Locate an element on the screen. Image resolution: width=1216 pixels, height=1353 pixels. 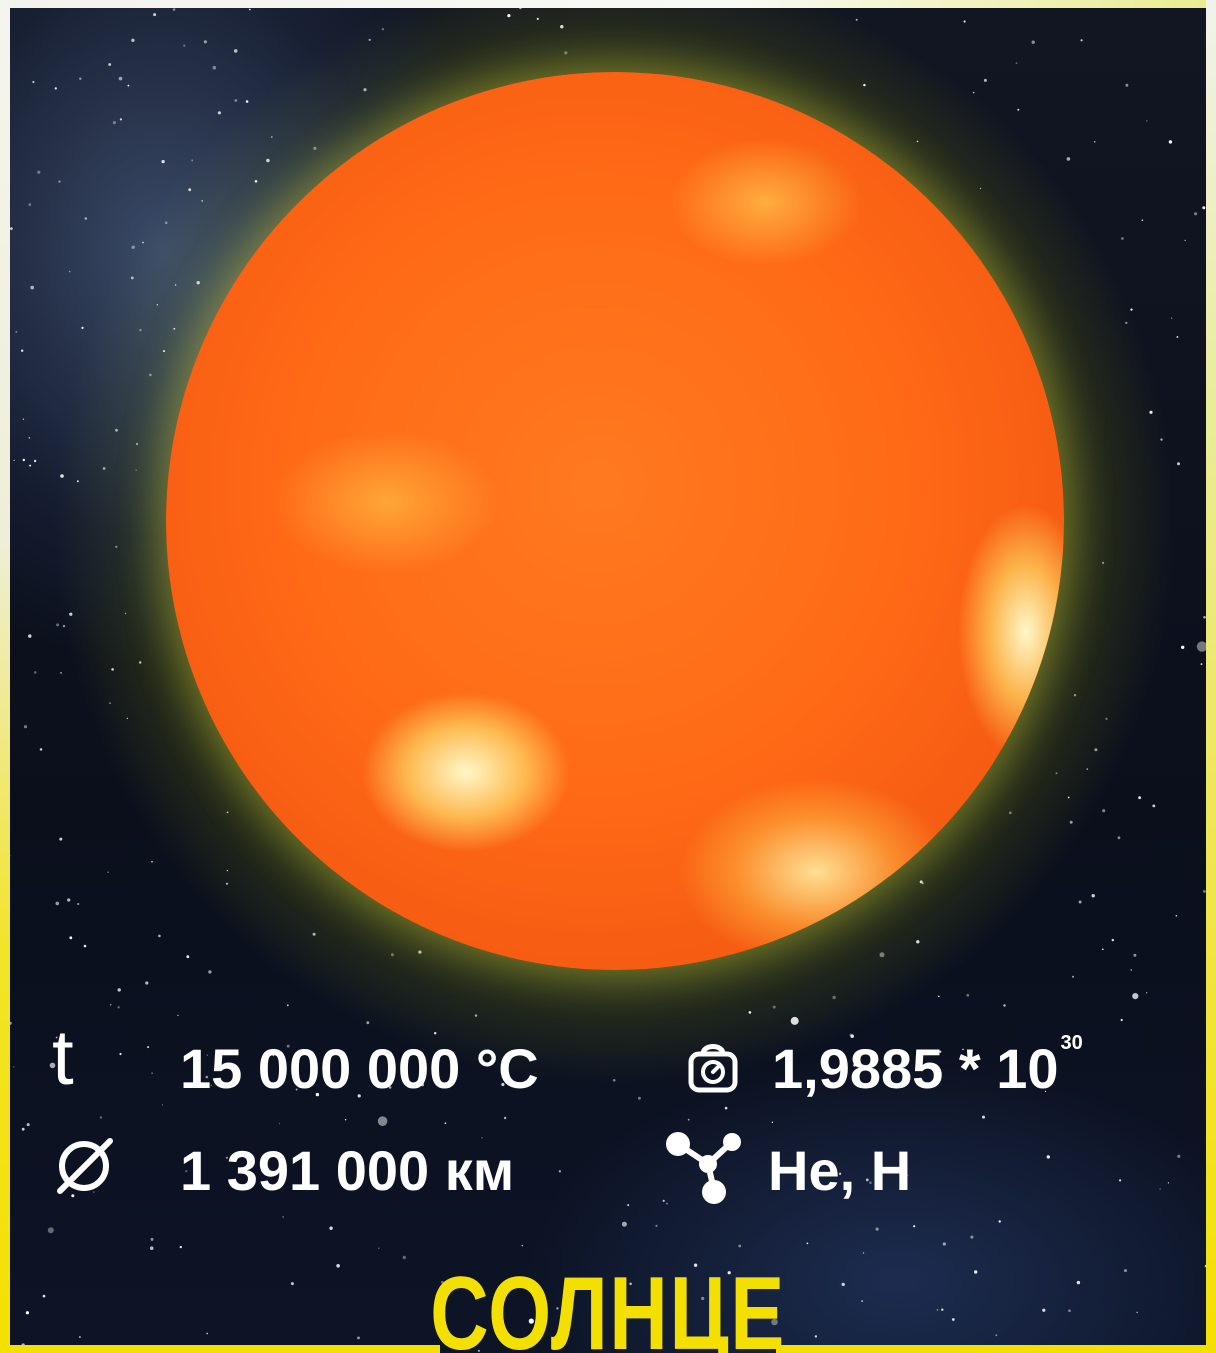
diameter-value: 1 391 000 км is located at coordinates (347, 1170).